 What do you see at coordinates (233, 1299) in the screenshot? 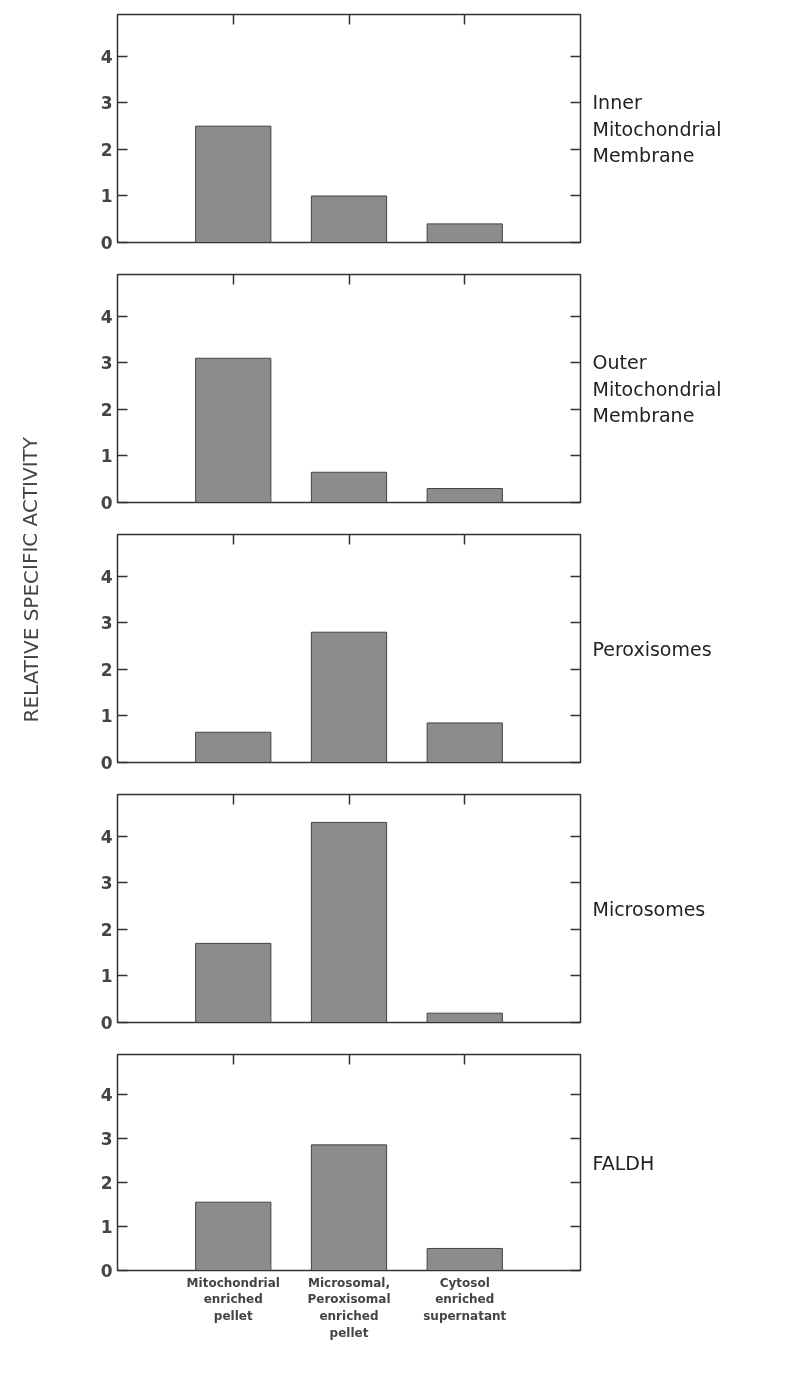
I see `x-tick-label: Mitochondrial enriched pellet` at bounding box center [233, 1299].